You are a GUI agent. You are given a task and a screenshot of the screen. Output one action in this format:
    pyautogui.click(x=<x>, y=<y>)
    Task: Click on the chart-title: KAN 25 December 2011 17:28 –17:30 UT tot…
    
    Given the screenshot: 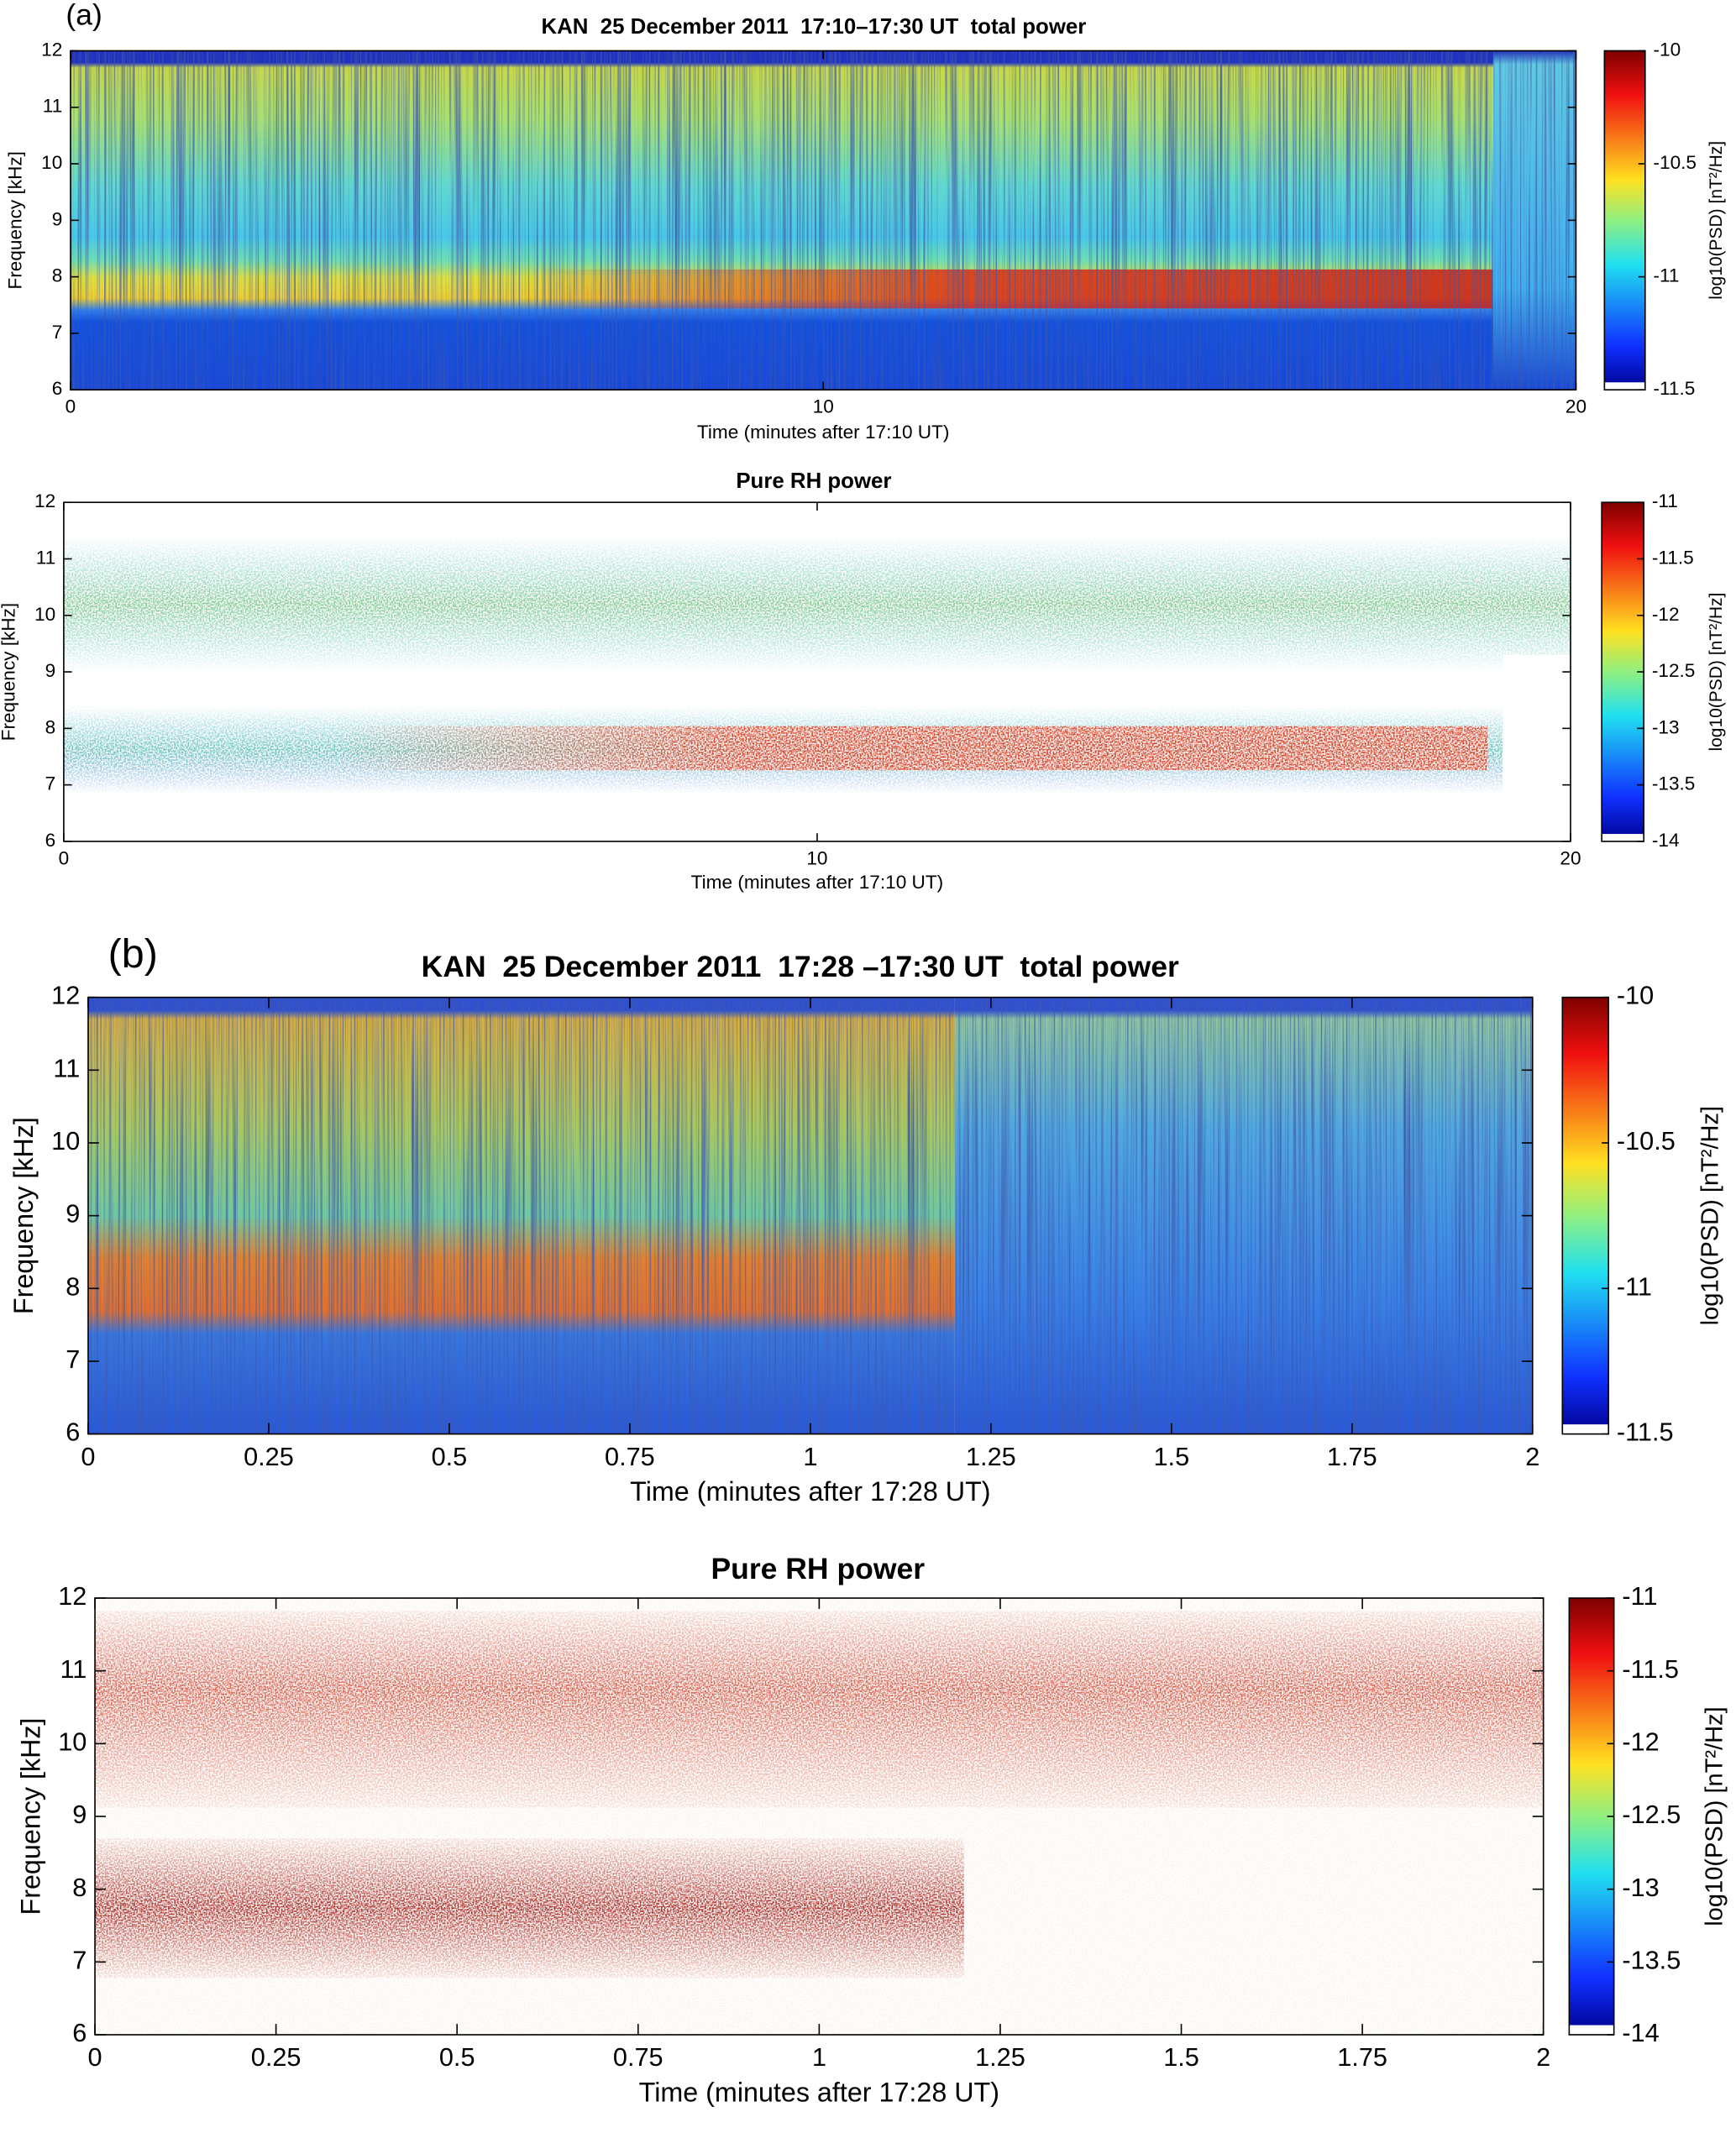 What is the action you would take?
    pyautogui.click(x=800, y=967)
    